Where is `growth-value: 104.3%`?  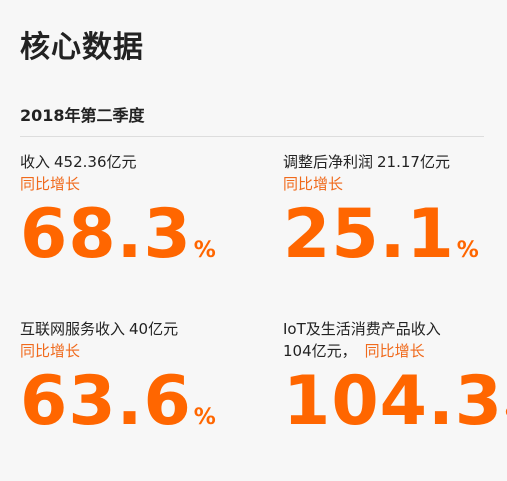 growth-value: 104.3% is located at coordinates (395, 401).